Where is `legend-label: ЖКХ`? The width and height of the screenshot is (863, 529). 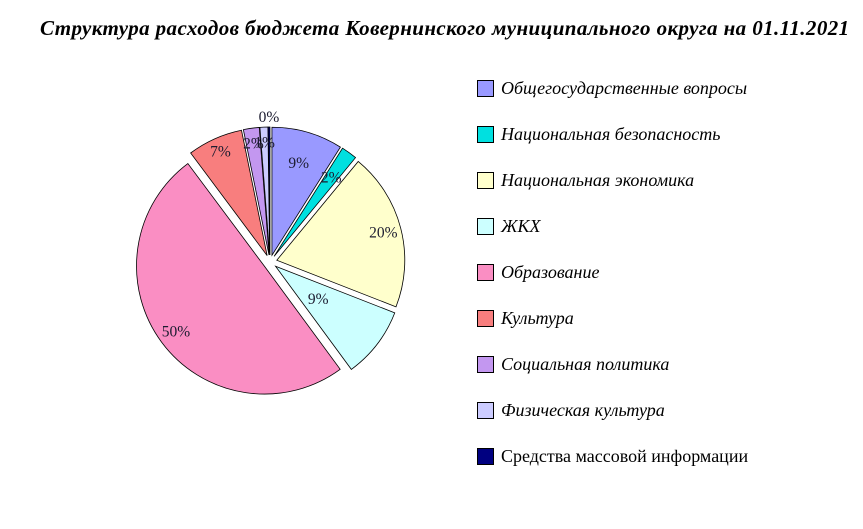 legend-label: ЖКХ is located at coordinates (521, 225).